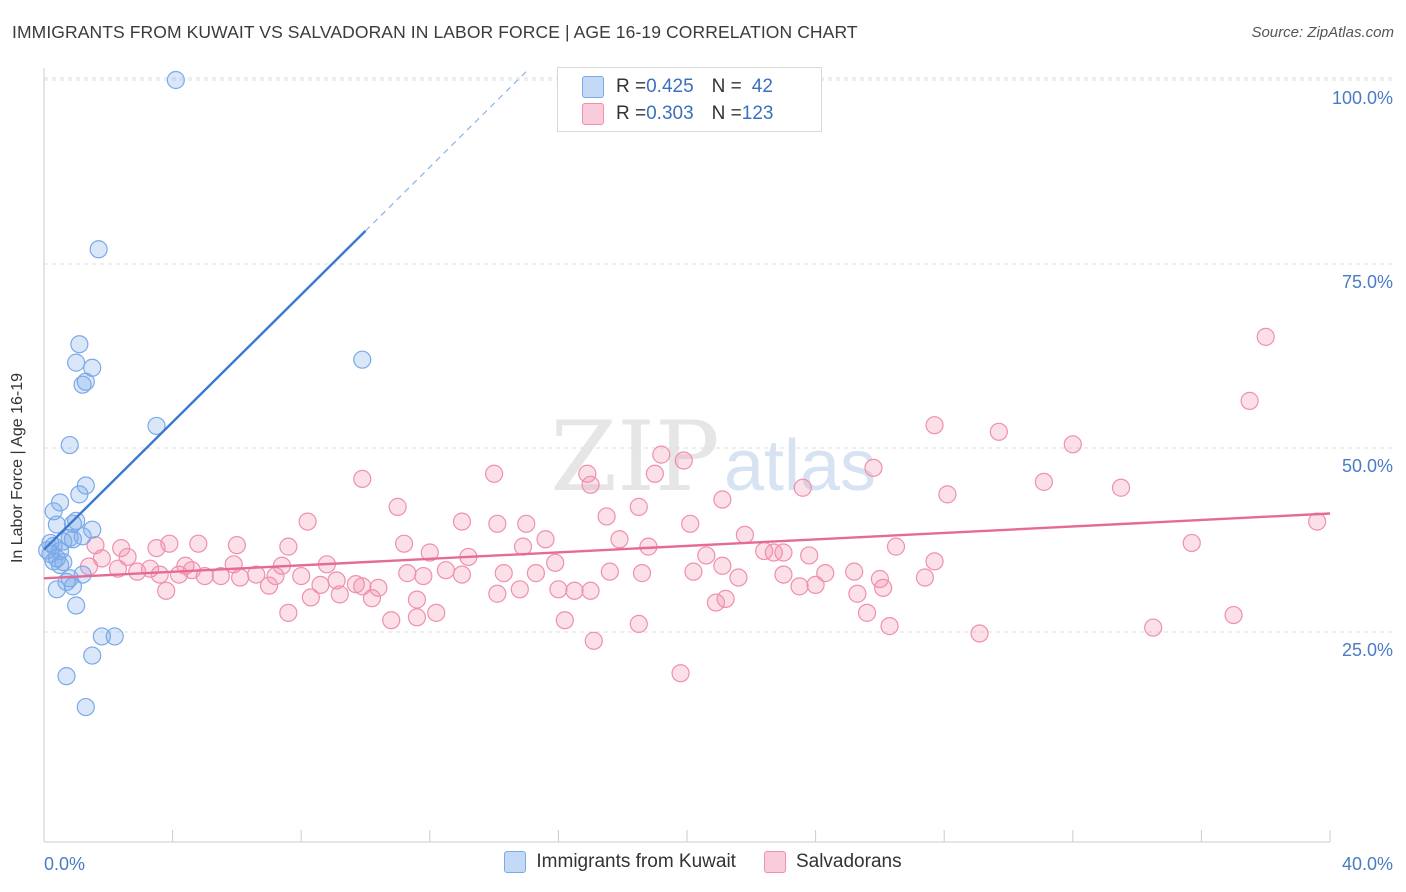 This screenshot has width=1406, height=892. What do you see at coordinates (447, 149) in the screenshot?
I see `kuwait-trend-extension` at bounding box center [447, 149].